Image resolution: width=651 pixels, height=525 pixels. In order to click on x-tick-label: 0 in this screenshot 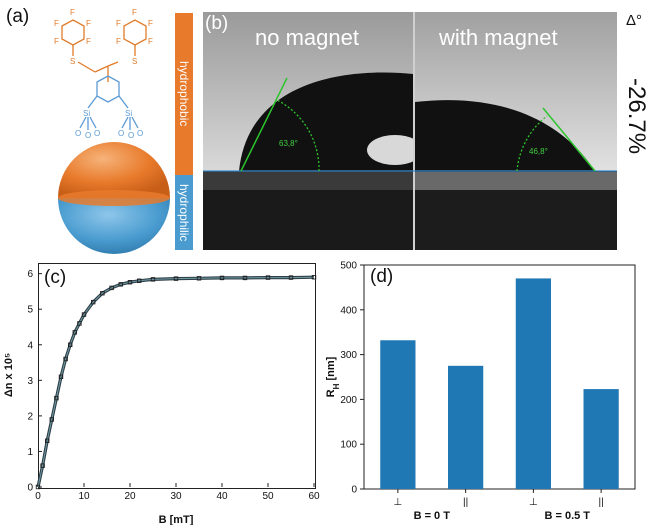, I will do `click(38, 496)`.